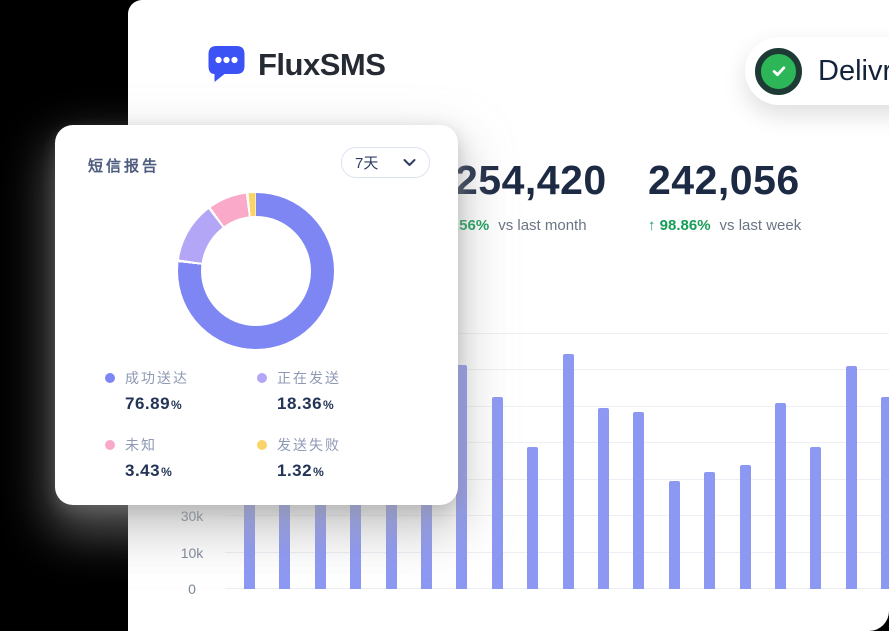 This screenshot has width=889, height=631. I want to click on chevron-down-icon, so click(409, 162).